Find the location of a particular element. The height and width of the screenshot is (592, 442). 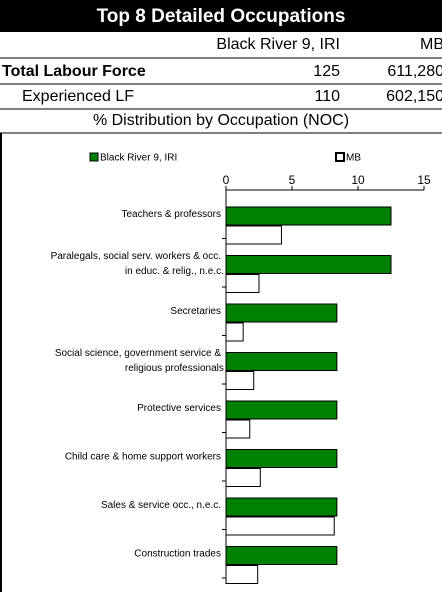

category-label: Protective services is located at coordinates (179, 408).